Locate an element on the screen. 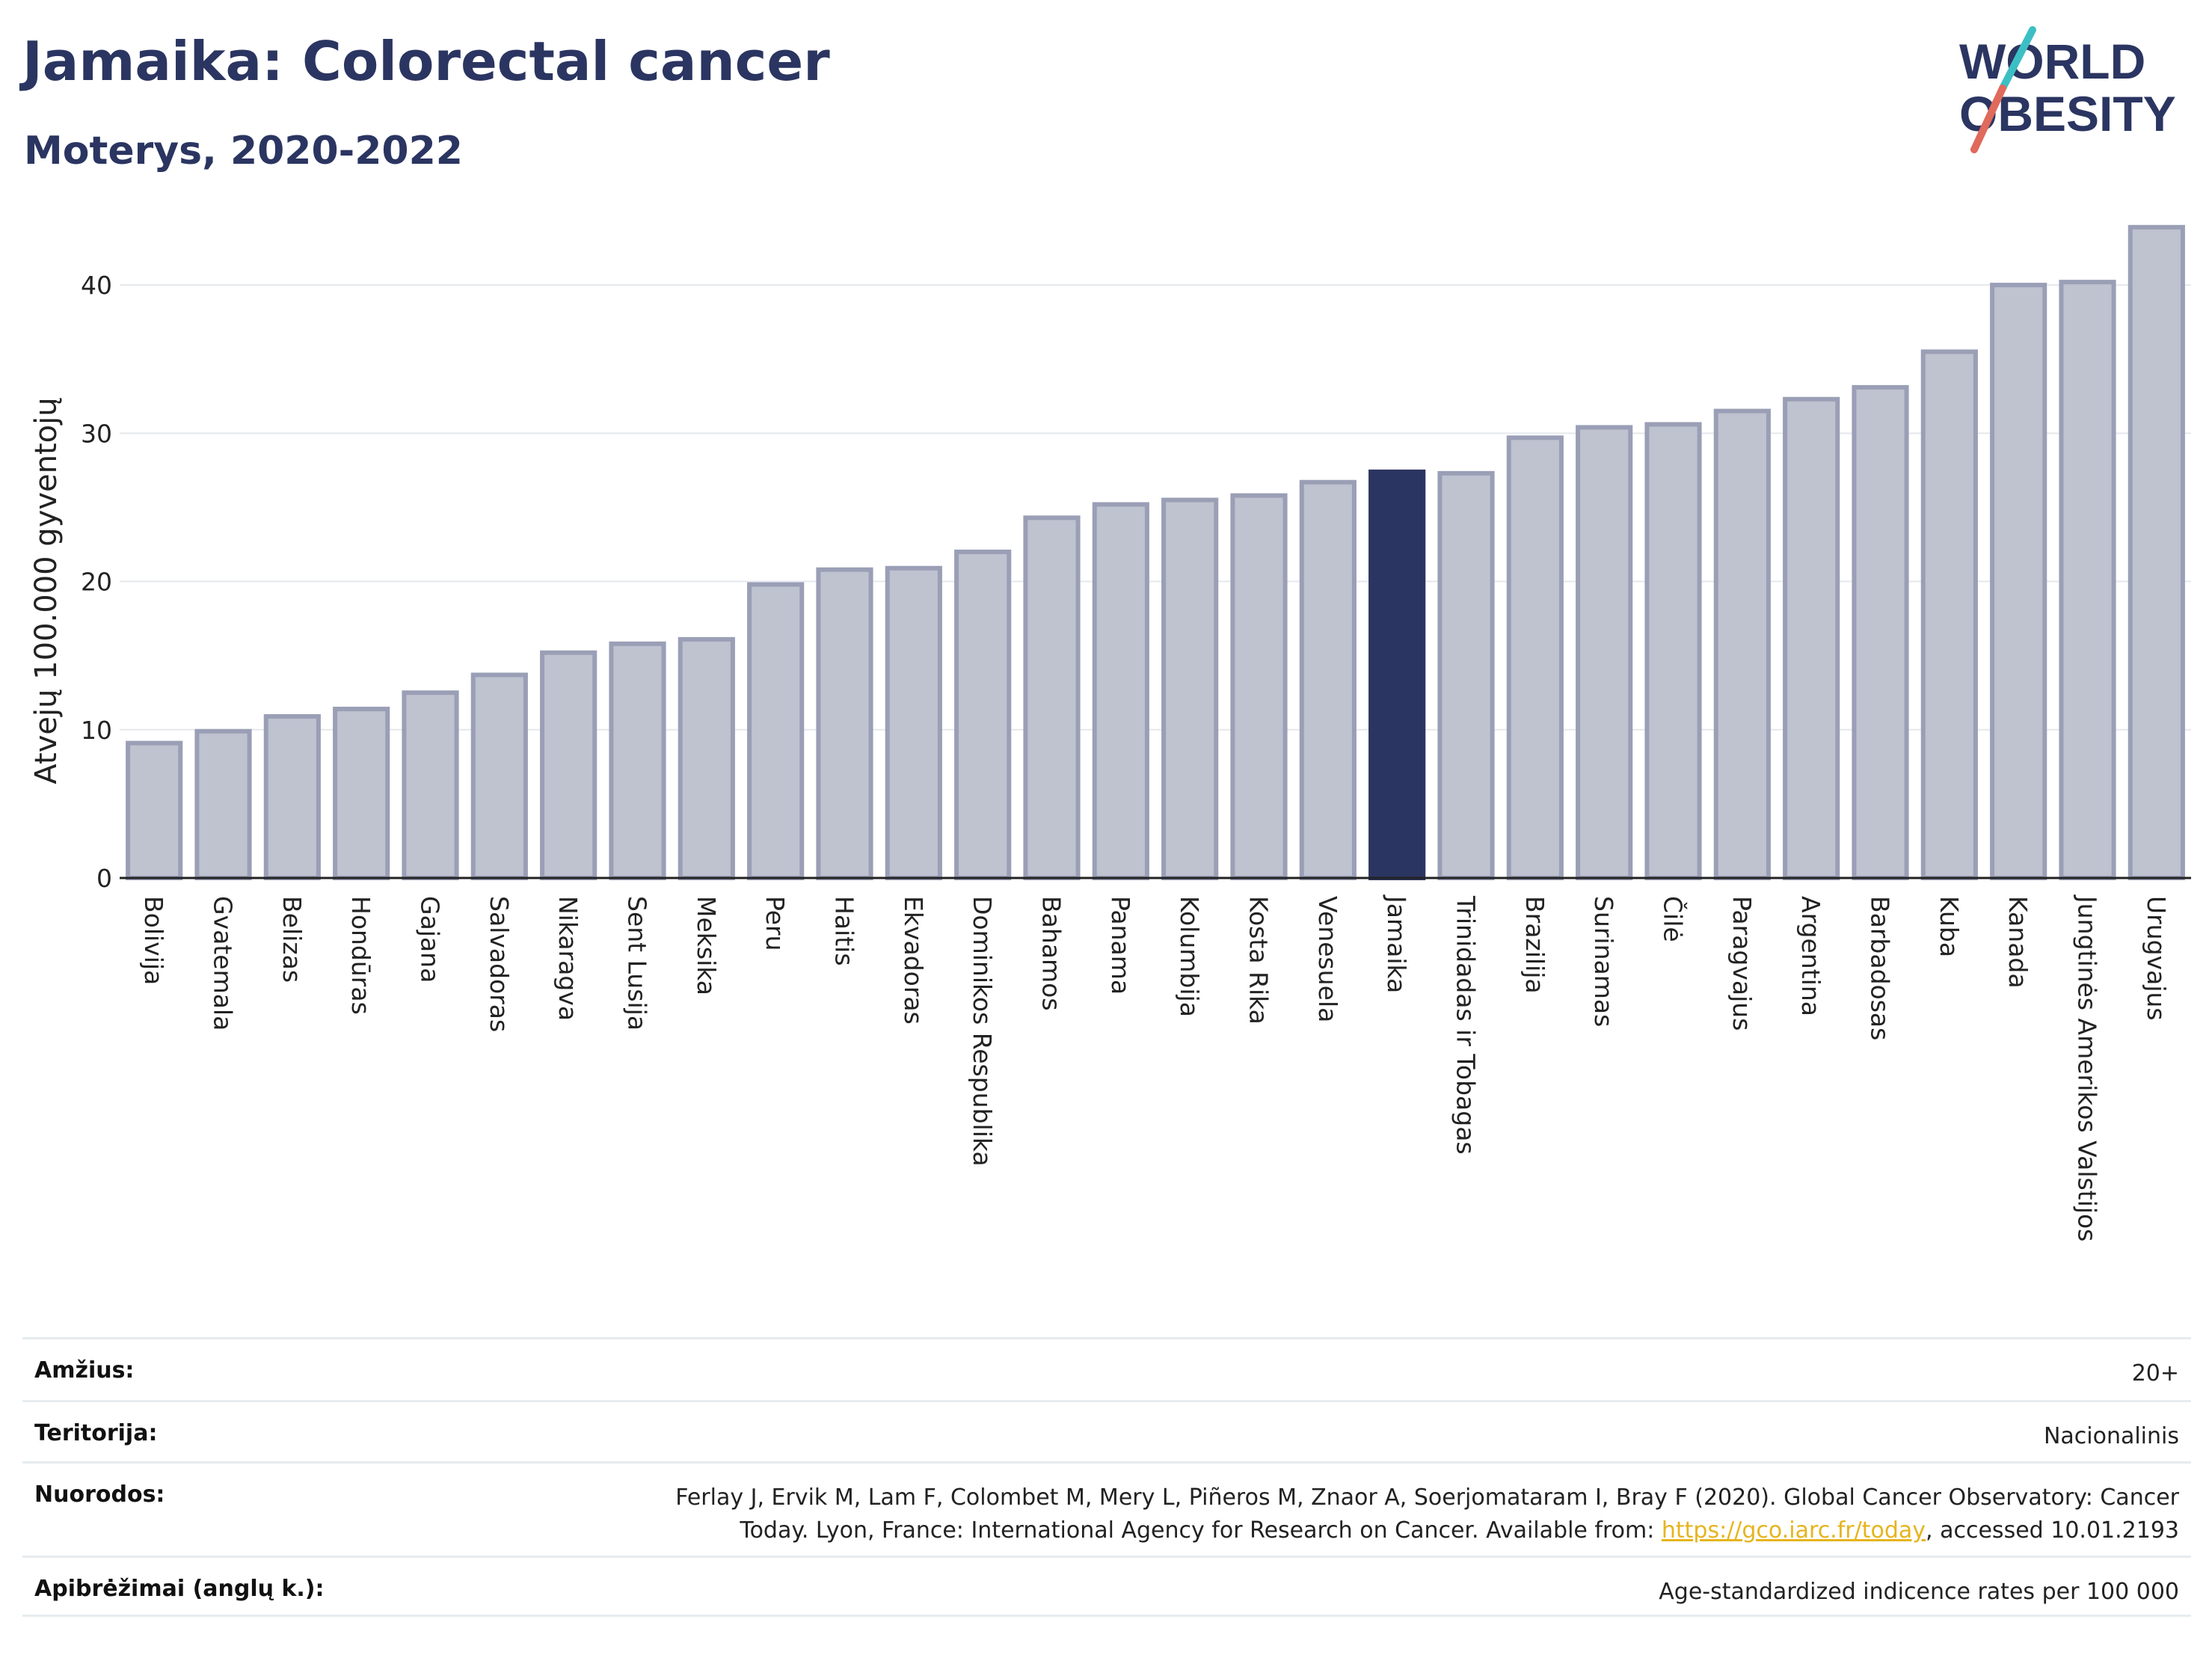 This screenshot has width=2212, height=1655. logo-slash-teal is located at coordinates (2017, 59).